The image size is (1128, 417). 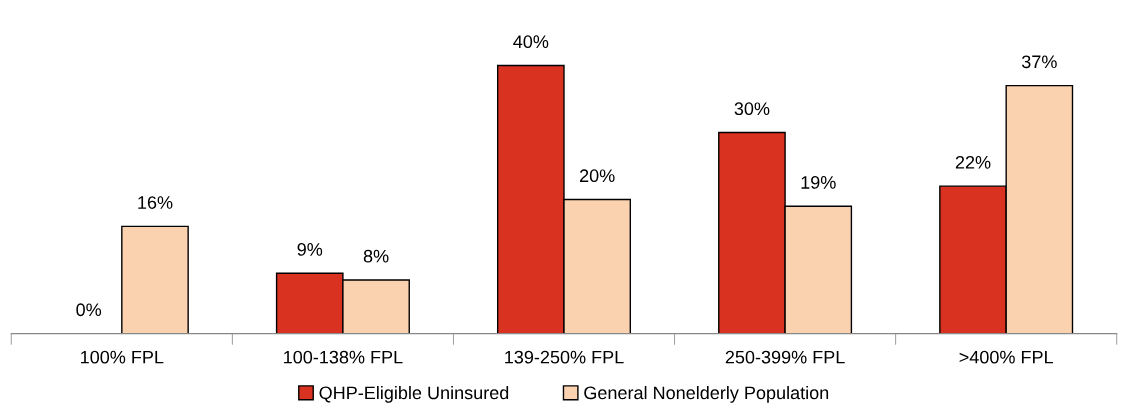 I want to click on data-label: 30%, so click(x=752, y=109).